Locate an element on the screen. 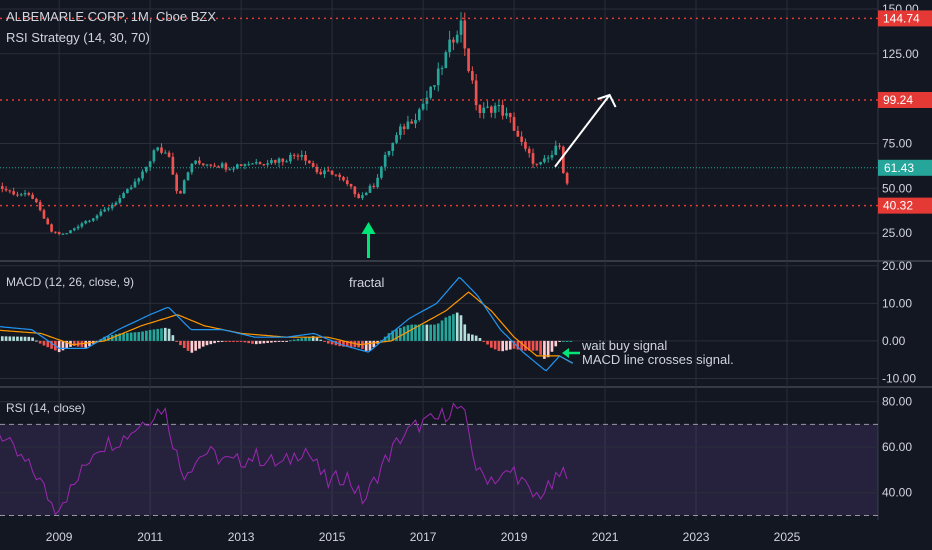 This screenshot has height=550, width=932. x-tick-label: 2011 is located at coordinates (150, 537).